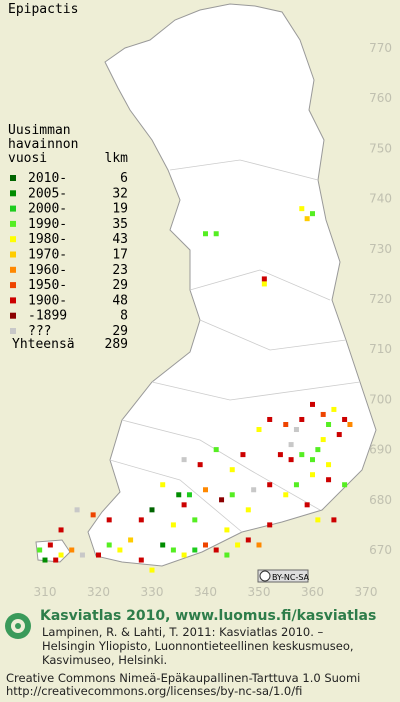  Describe the element at coordinates (43, 9) in the screenshot. I see `map-title: Epipactis` at that location.